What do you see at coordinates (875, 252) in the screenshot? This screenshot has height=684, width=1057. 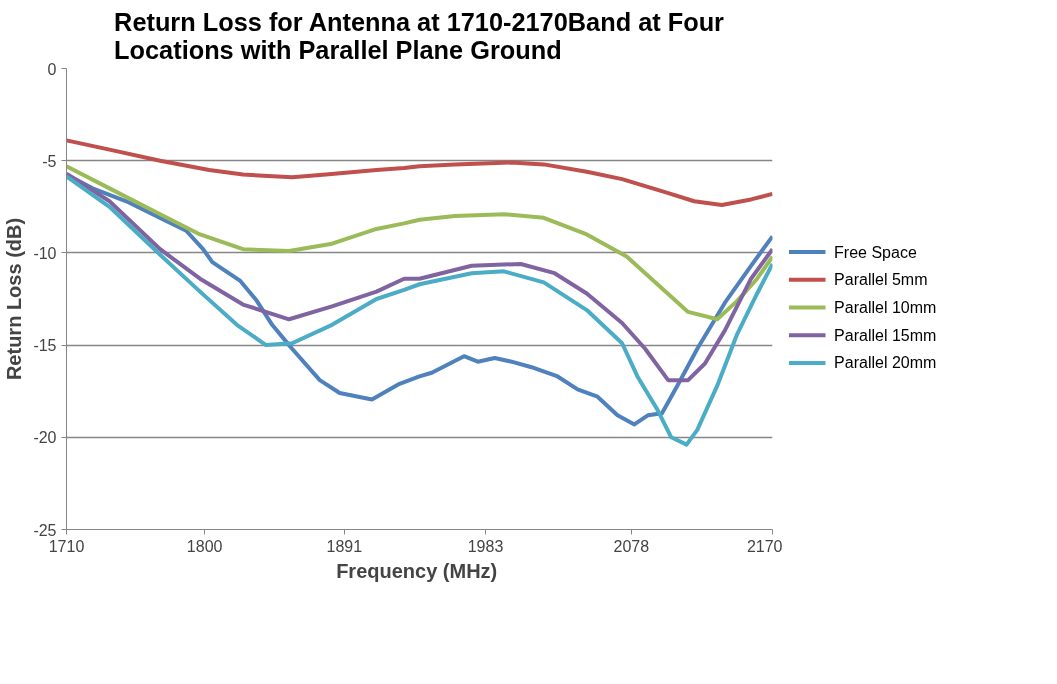 I see `legend-label: Free Space` at bounding box center [875, 252].